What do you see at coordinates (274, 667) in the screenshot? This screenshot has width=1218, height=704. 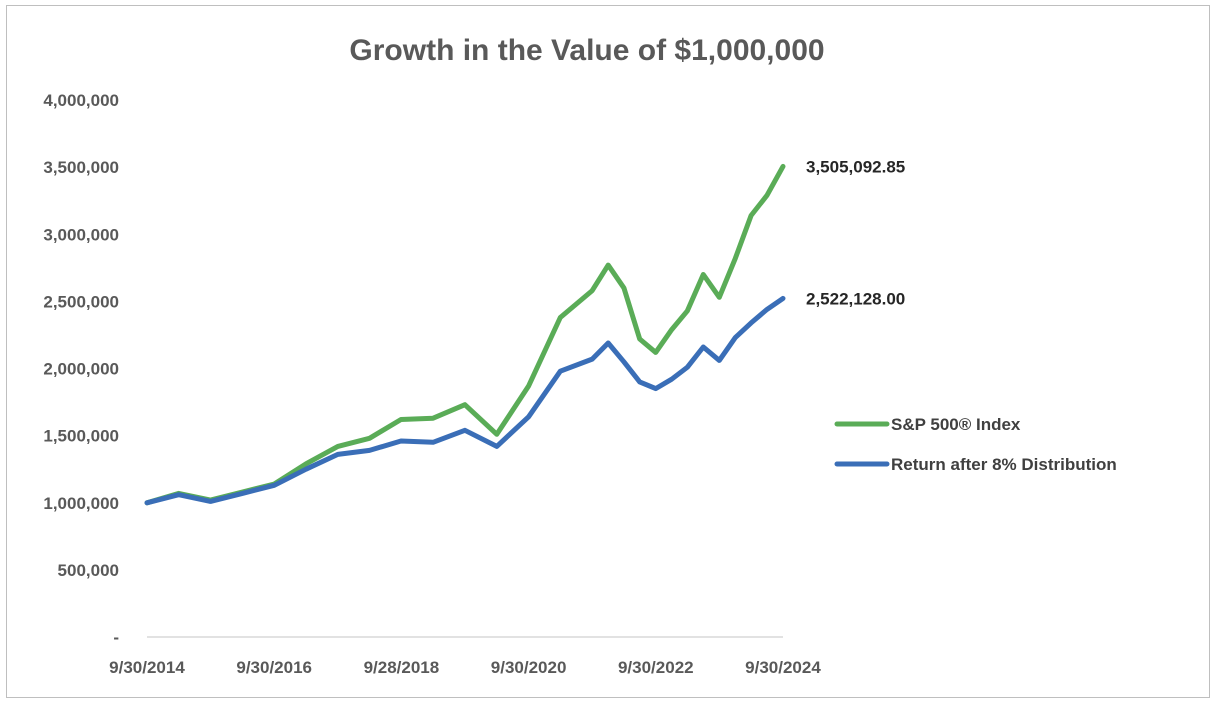 I see `x-tick-label: 9/30/2016` at bounding box center [274, 667].